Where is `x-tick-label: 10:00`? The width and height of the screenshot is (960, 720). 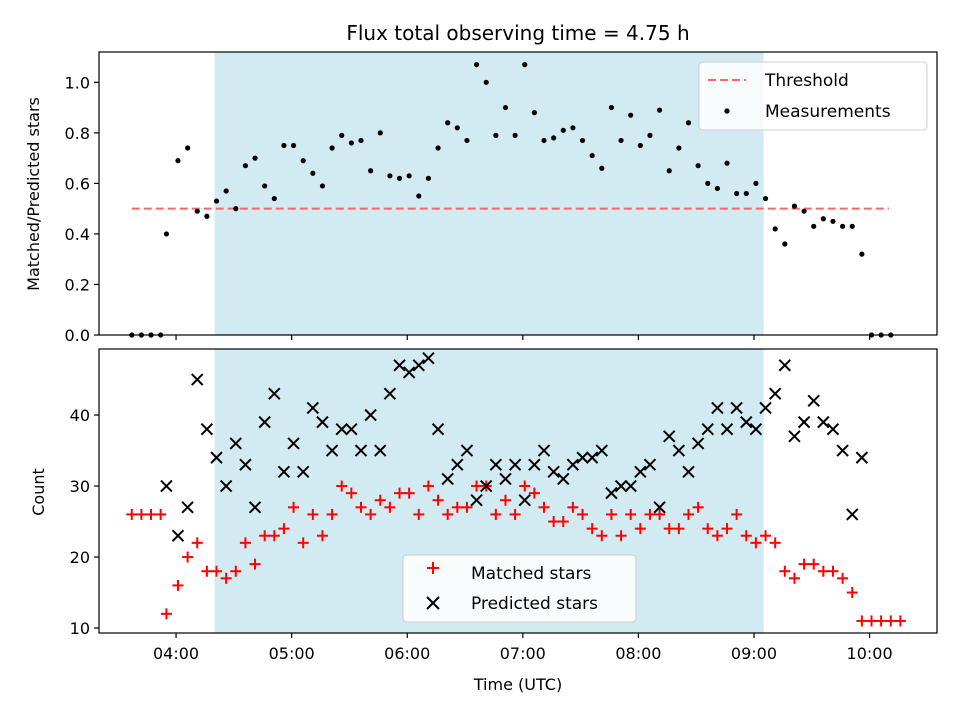
x-tick-label: 10:00 is located at coordinates (870, 653).